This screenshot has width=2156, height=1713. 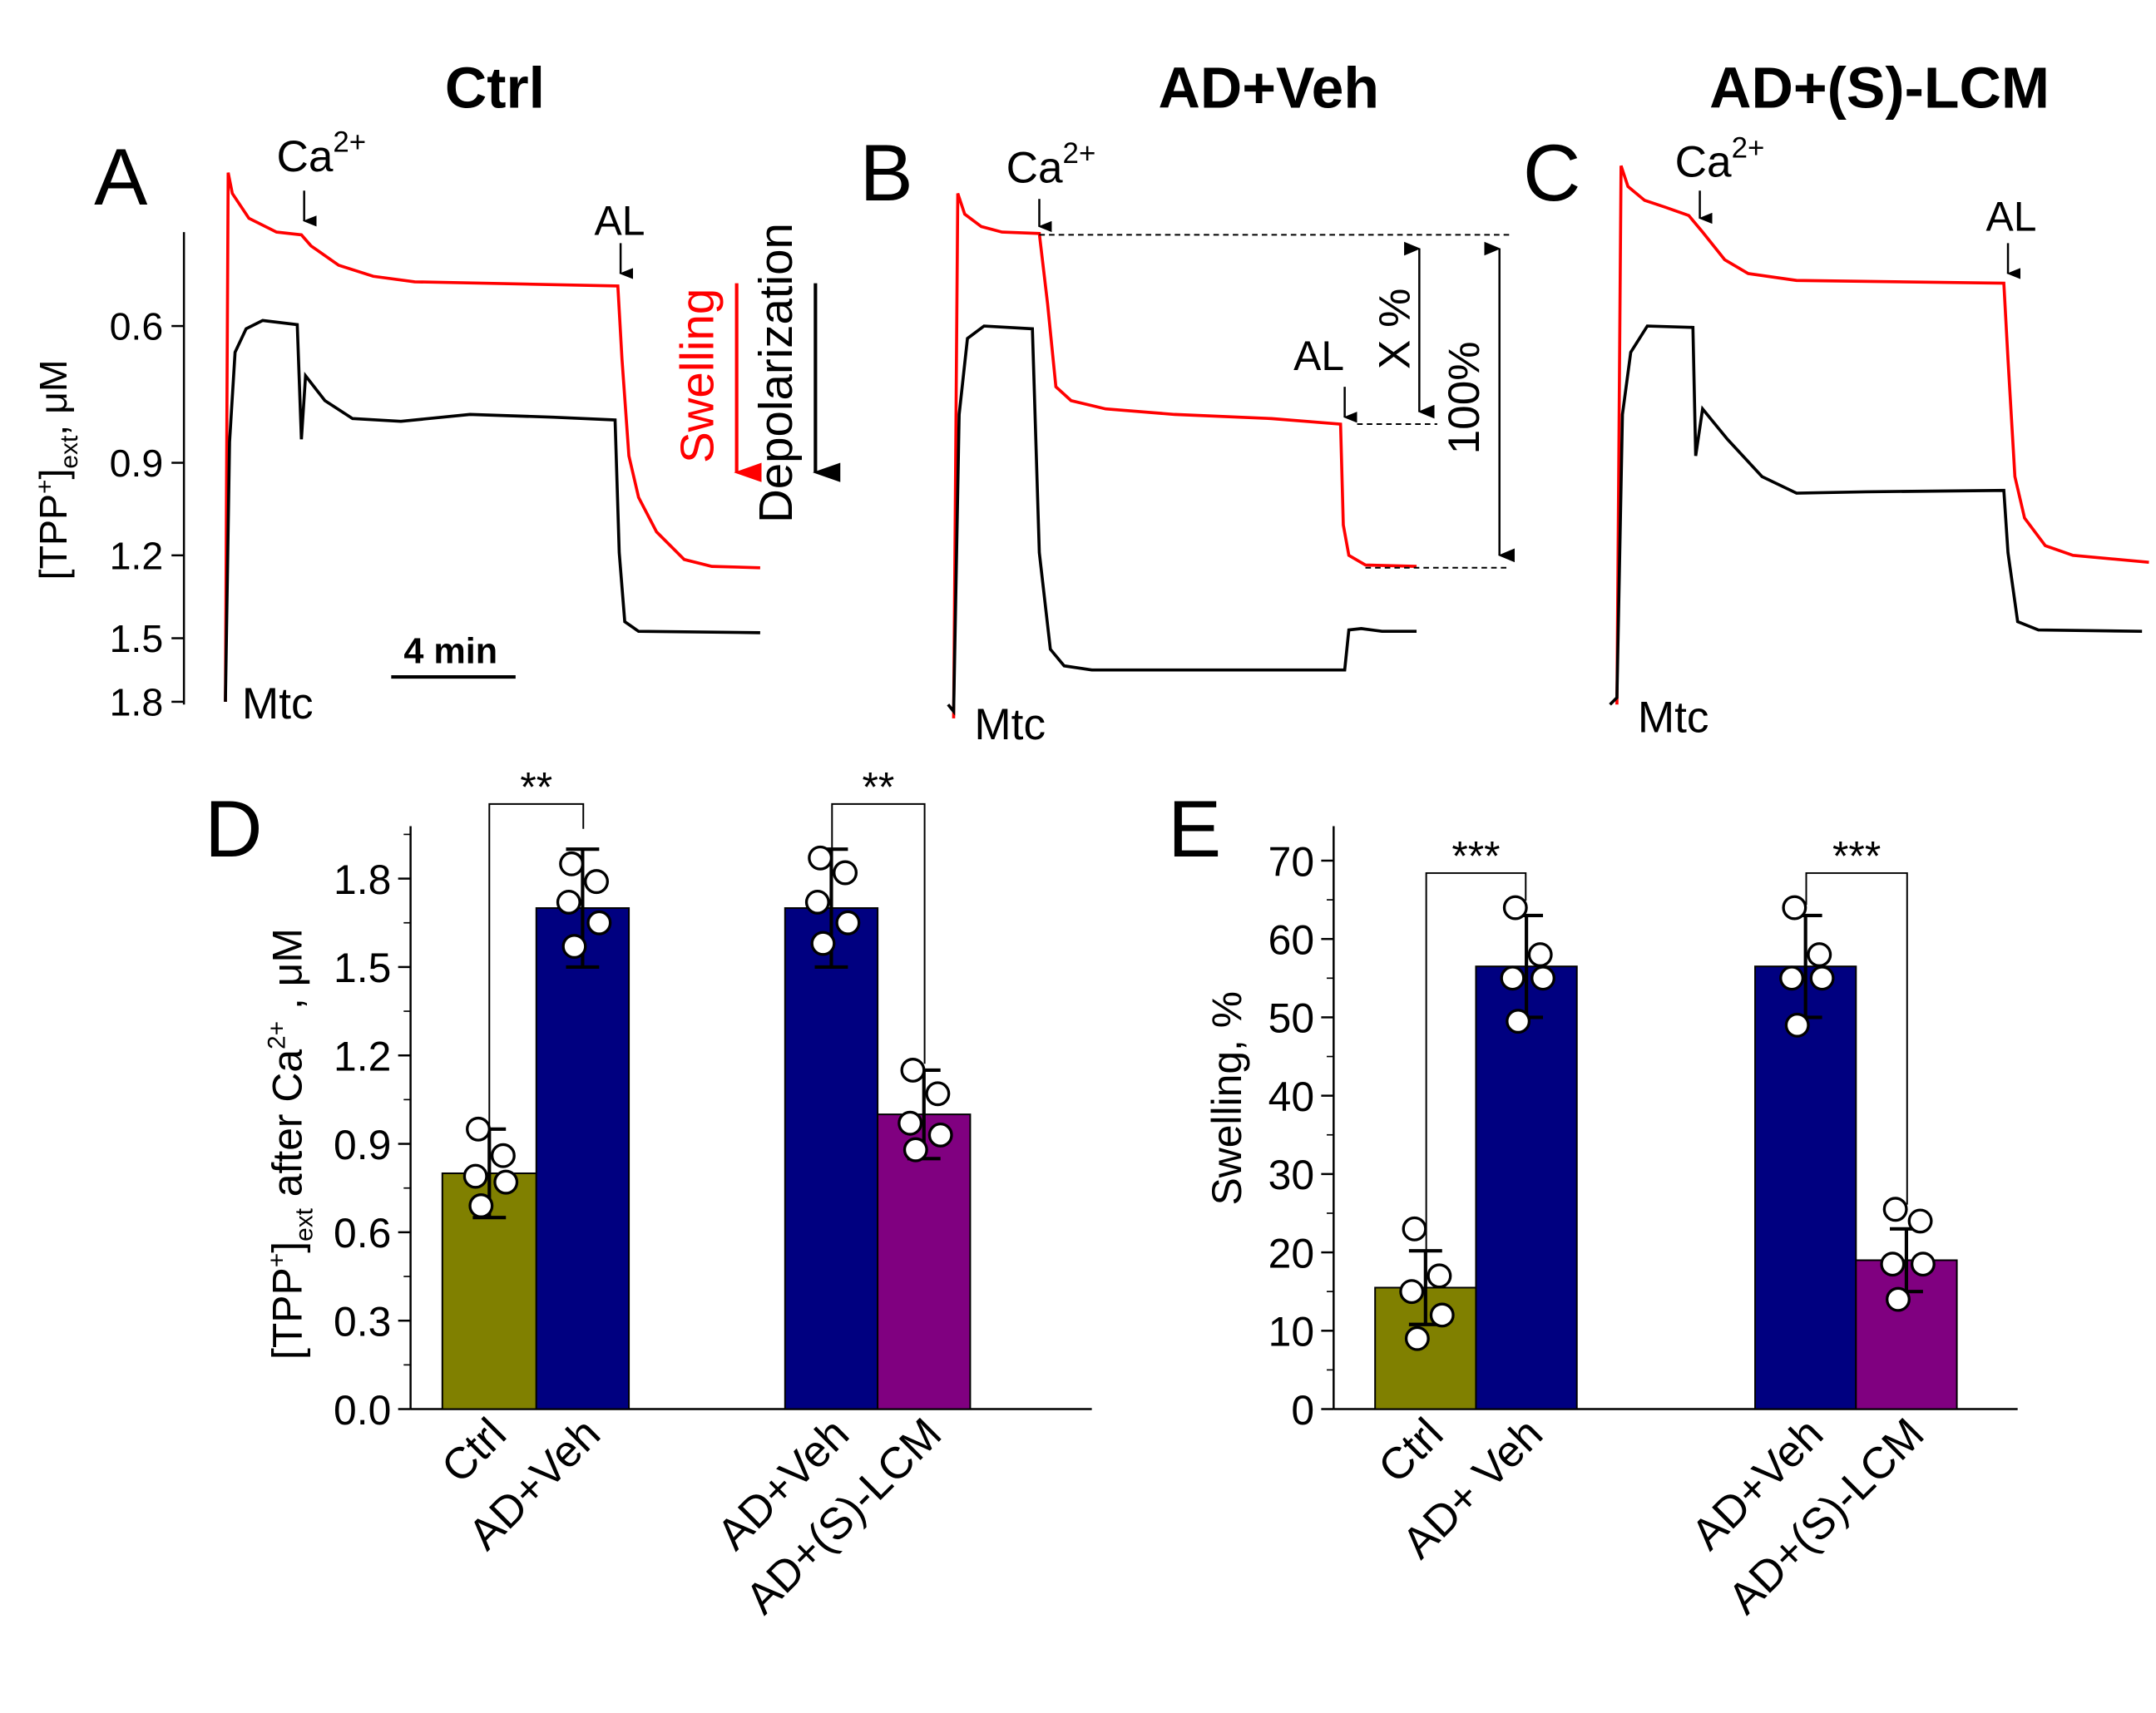 What do you see at coordinates (1291, 1018) in the screenshot?
I see `y-tick-label: 50` at bounding box center [1291, 1018].